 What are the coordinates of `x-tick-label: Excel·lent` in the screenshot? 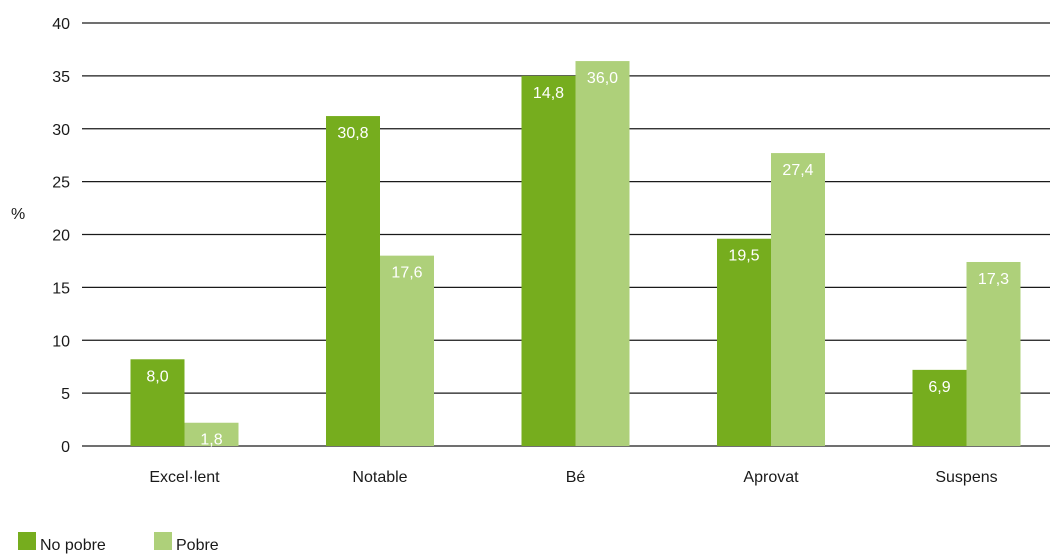 It's located at (184, 477).